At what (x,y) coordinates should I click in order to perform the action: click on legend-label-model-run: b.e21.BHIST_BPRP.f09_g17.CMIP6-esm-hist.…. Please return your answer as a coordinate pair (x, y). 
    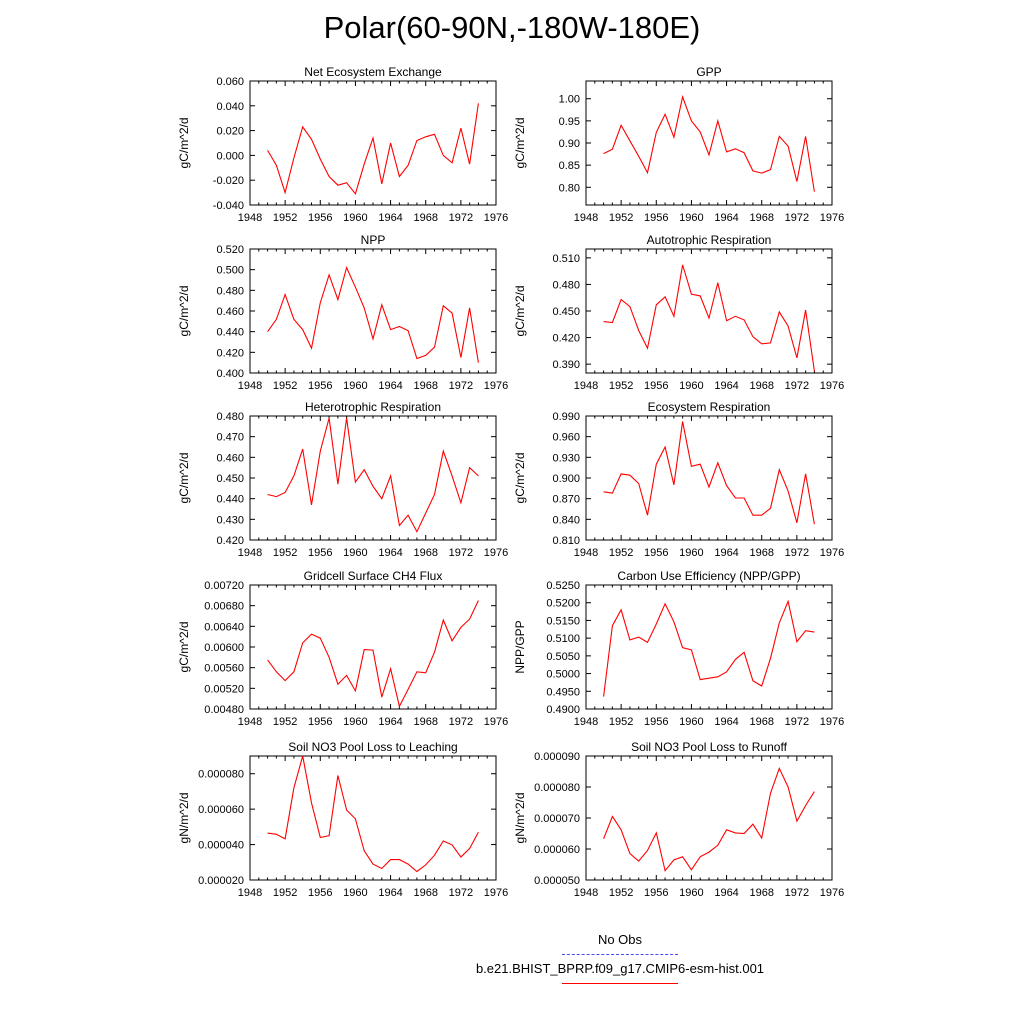
    Looking at the image, I should click on (620, 968).